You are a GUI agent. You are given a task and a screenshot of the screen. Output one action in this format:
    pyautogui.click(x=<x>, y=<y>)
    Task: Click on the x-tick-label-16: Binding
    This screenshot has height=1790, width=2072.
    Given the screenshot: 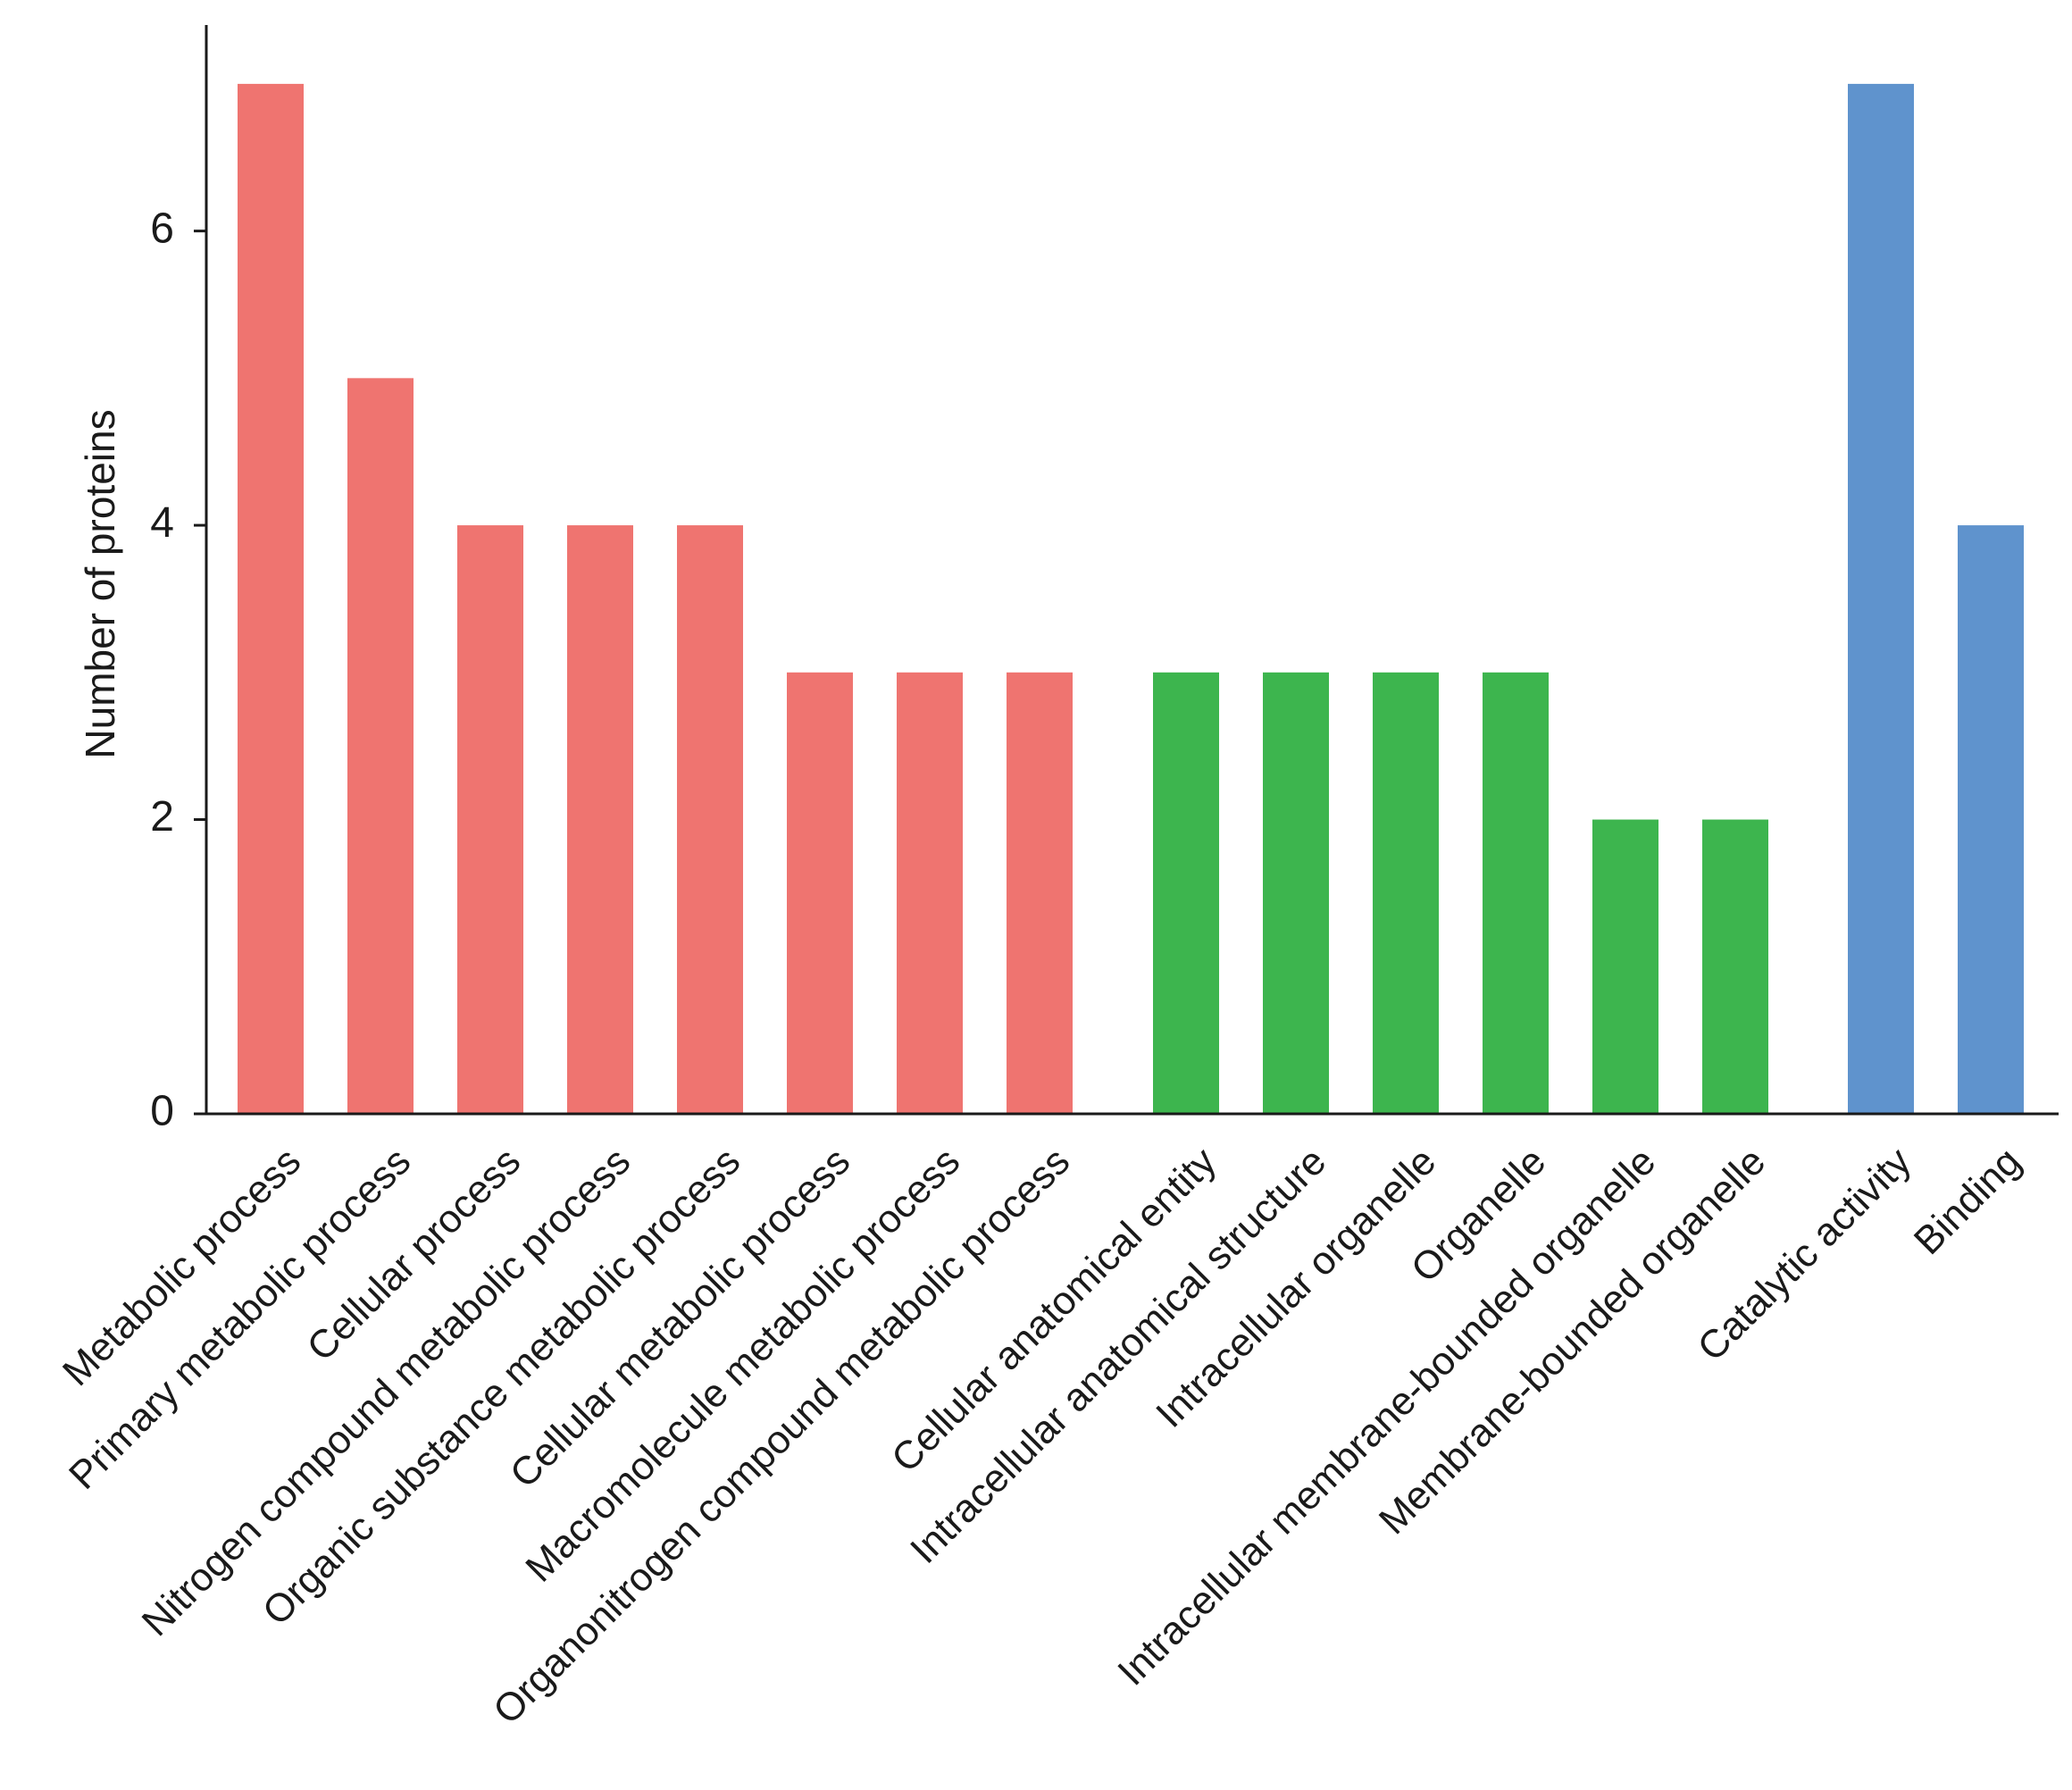 What is the action you would take?
    pyautogui.click(x=1968, y=1201)
    